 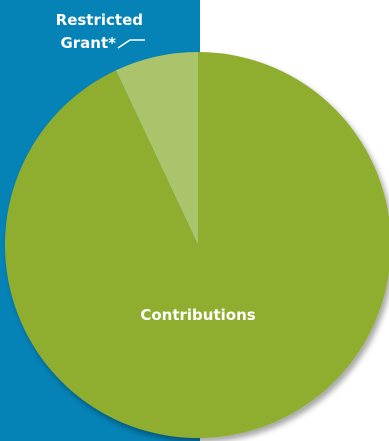 What do you see at coordinates (197, 315) in the screenshot?
I see `contributions-label: Contributions` at bounding box center [197, 315].